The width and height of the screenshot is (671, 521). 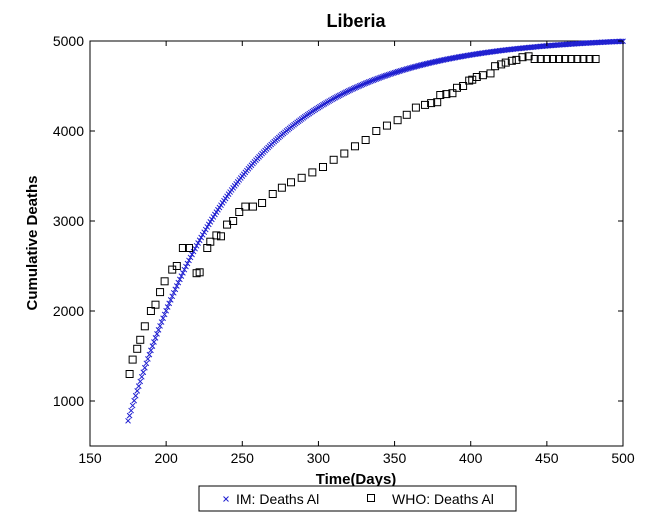 What do you see at coordinates (68, 221) in the screenshot?
I see `y-tick-label: 3000` at bounding box center [68, 221].